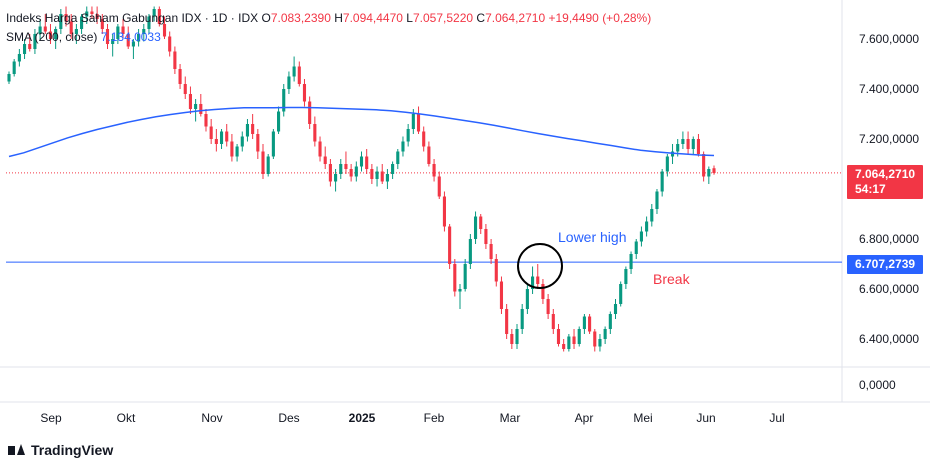 This screenshot has width=930, height=468. I want to click on sma-label: SMA (200, close), so click(52, 37).